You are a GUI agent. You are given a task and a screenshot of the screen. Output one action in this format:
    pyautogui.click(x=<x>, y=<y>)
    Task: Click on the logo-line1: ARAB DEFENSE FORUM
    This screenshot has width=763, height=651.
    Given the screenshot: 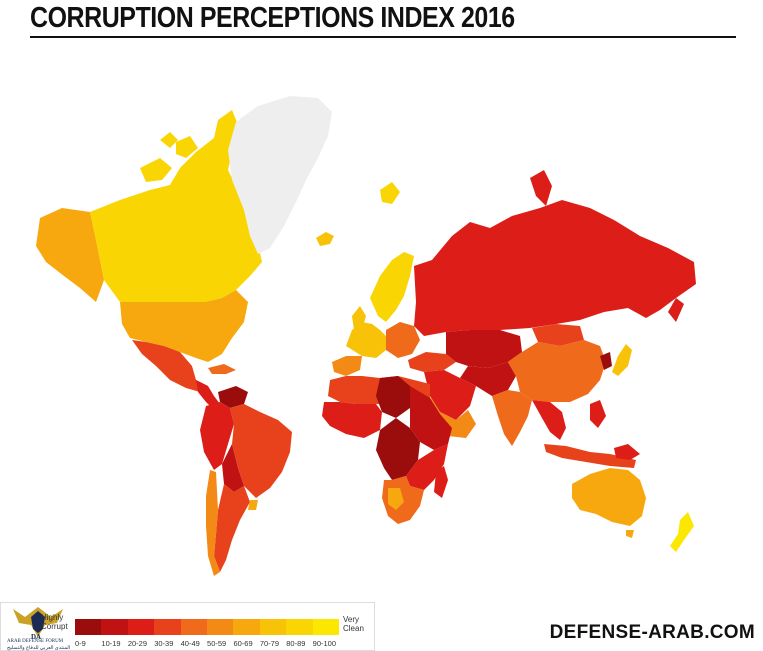 What is the action you would take?
    pyautogui.click(x=35, y=641)
    